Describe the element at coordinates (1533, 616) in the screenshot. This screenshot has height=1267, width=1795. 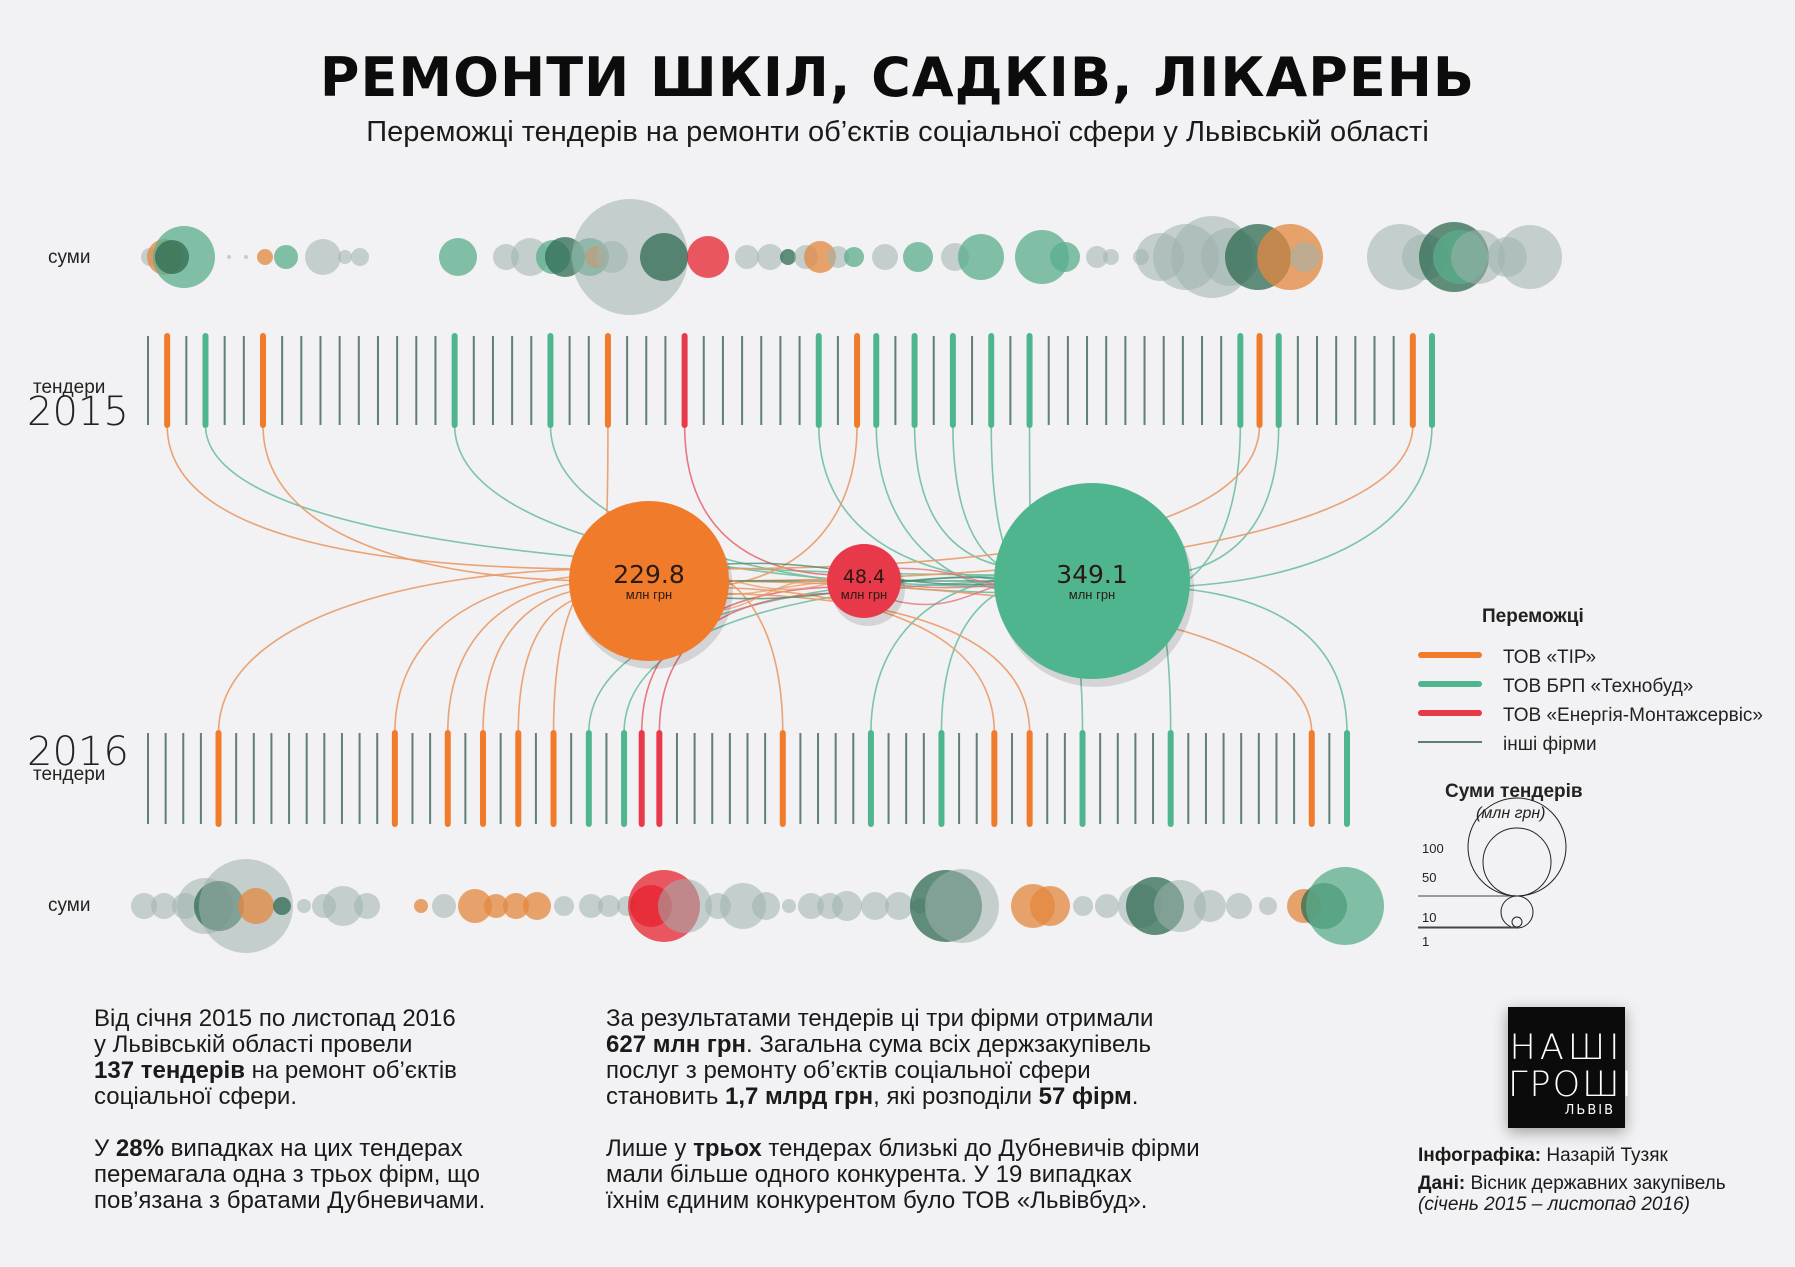
I see `legend-title: Переможці` at that location.